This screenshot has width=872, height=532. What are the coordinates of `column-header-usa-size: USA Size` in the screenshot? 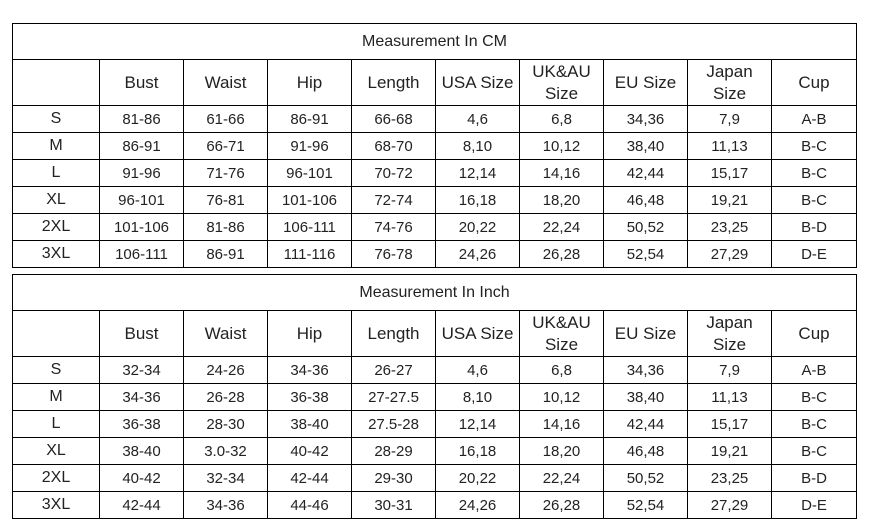 It's located at (477, 82).